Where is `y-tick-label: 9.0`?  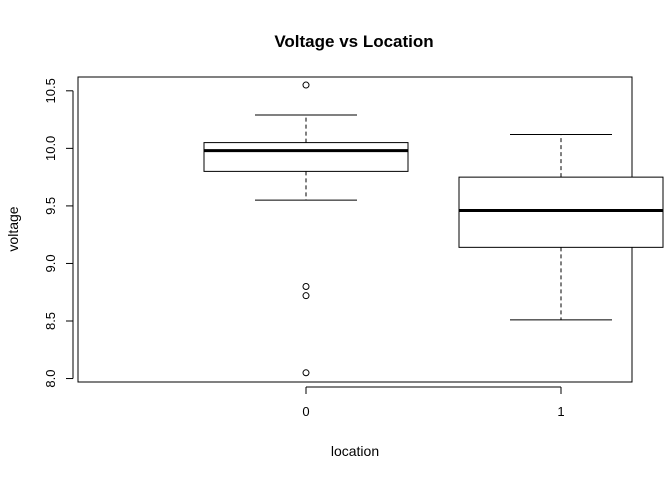 y-tick-label: 9.0 is located at coordinates (50, 263).